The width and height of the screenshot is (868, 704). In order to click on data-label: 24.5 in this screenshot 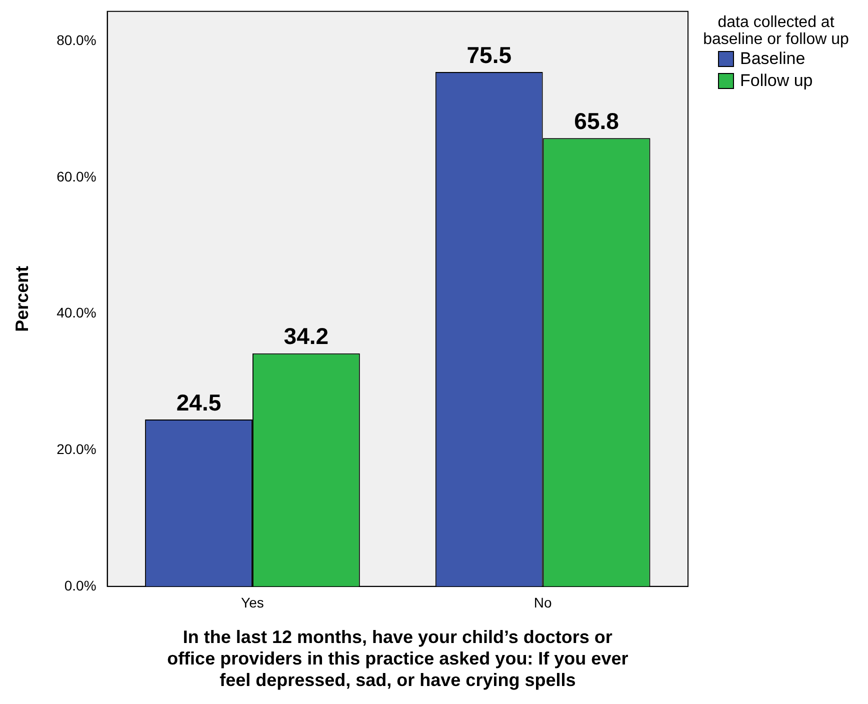, I will do `click(199, 402)`.